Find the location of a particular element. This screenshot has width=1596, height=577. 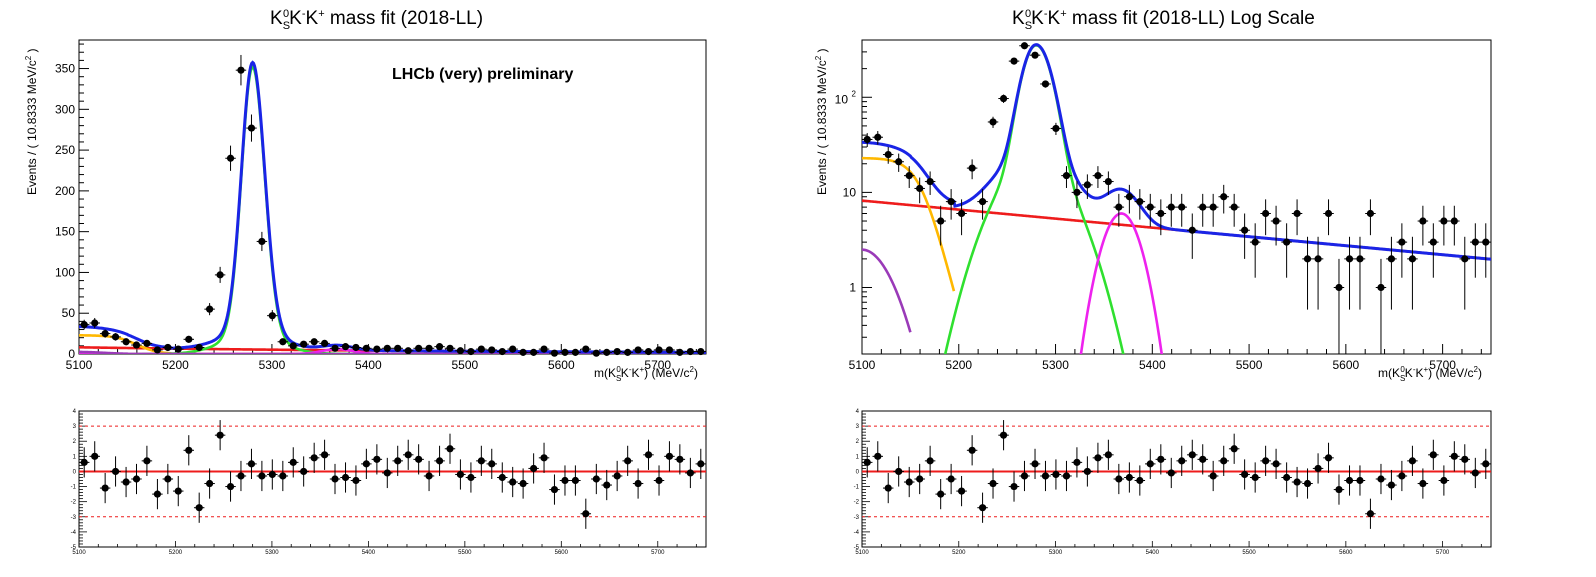

left-res-y-tick-label: 2 is located at coordinates (75, 442).